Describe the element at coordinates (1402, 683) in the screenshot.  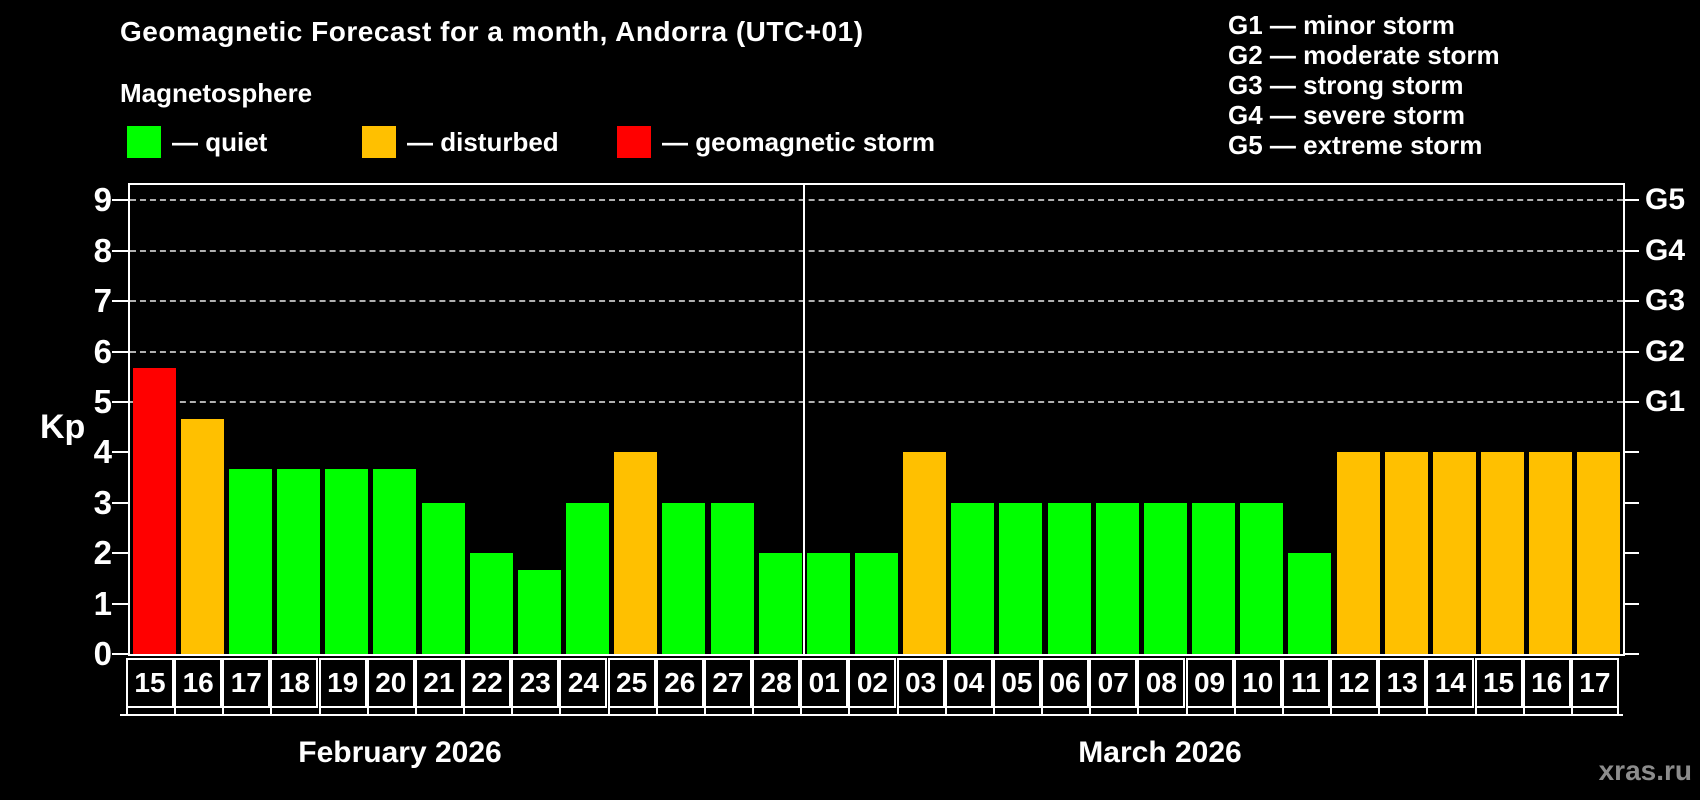
I see `day-label-13: 13` at that location.